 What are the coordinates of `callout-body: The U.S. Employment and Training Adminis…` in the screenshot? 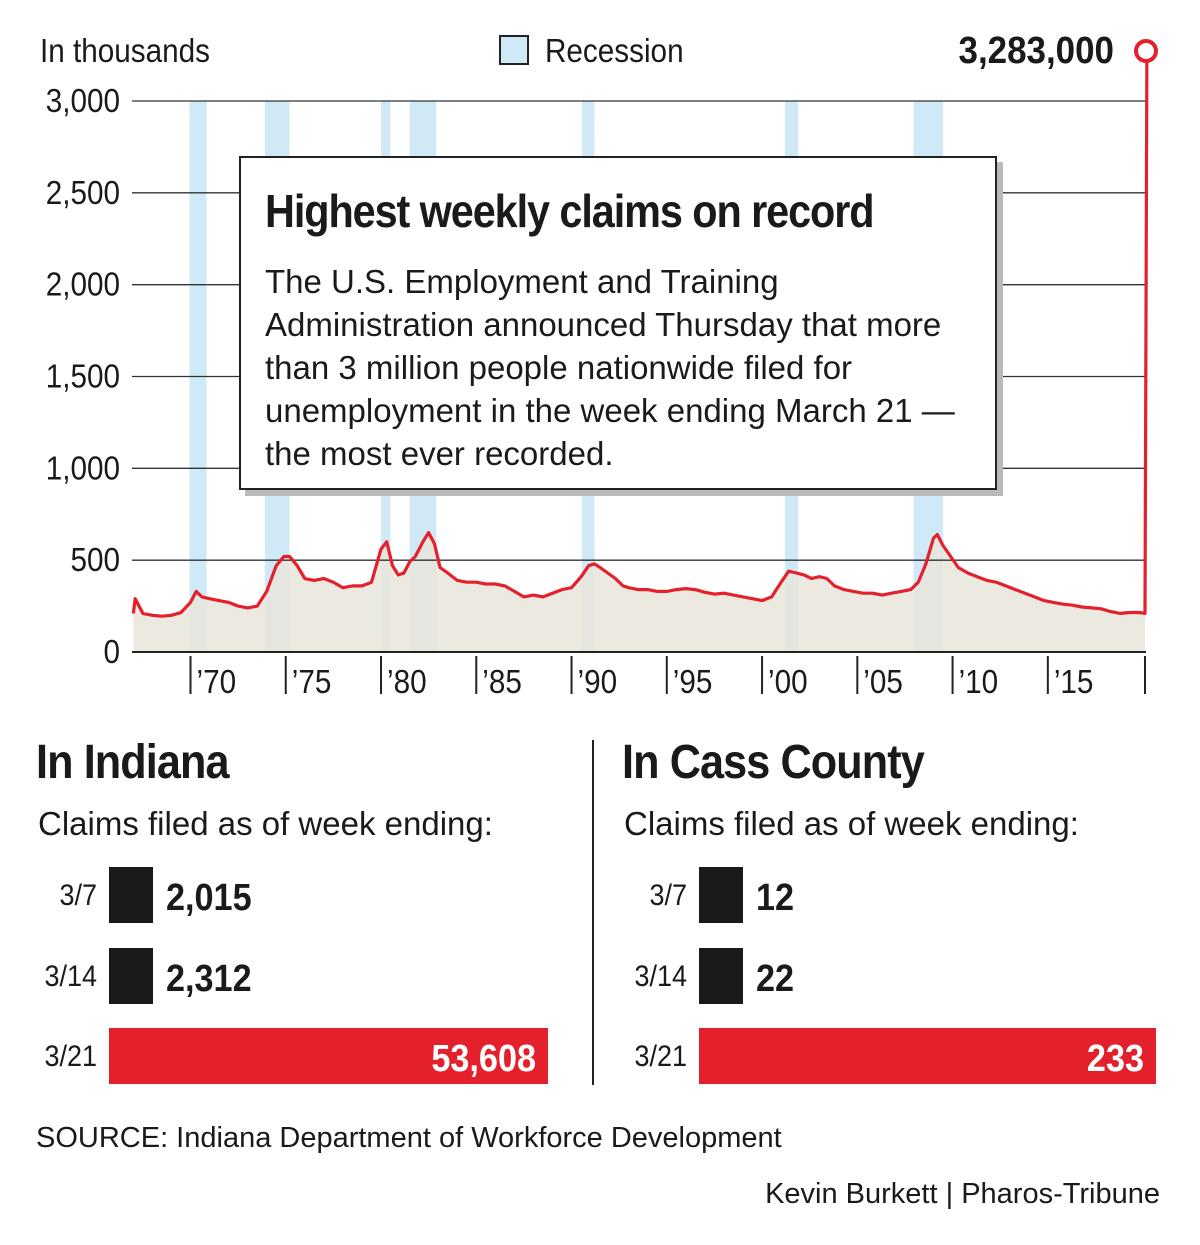 It's located at (610, 367).